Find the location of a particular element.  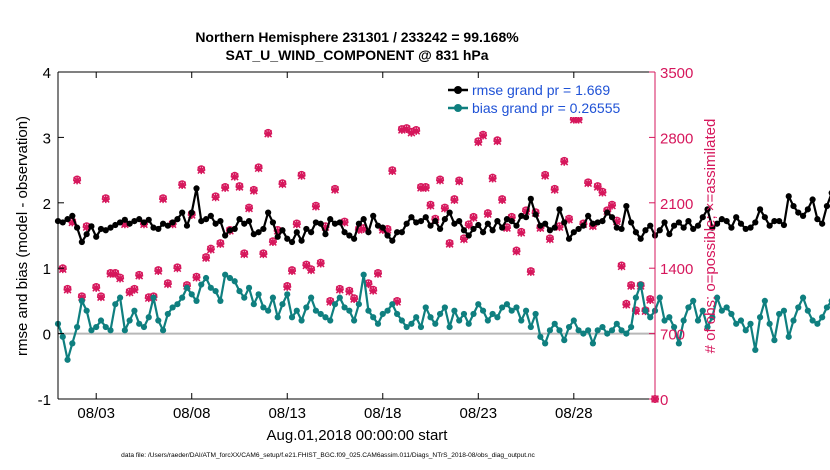

y-left-tick-label: 1 is located at coordinates (47, 269).